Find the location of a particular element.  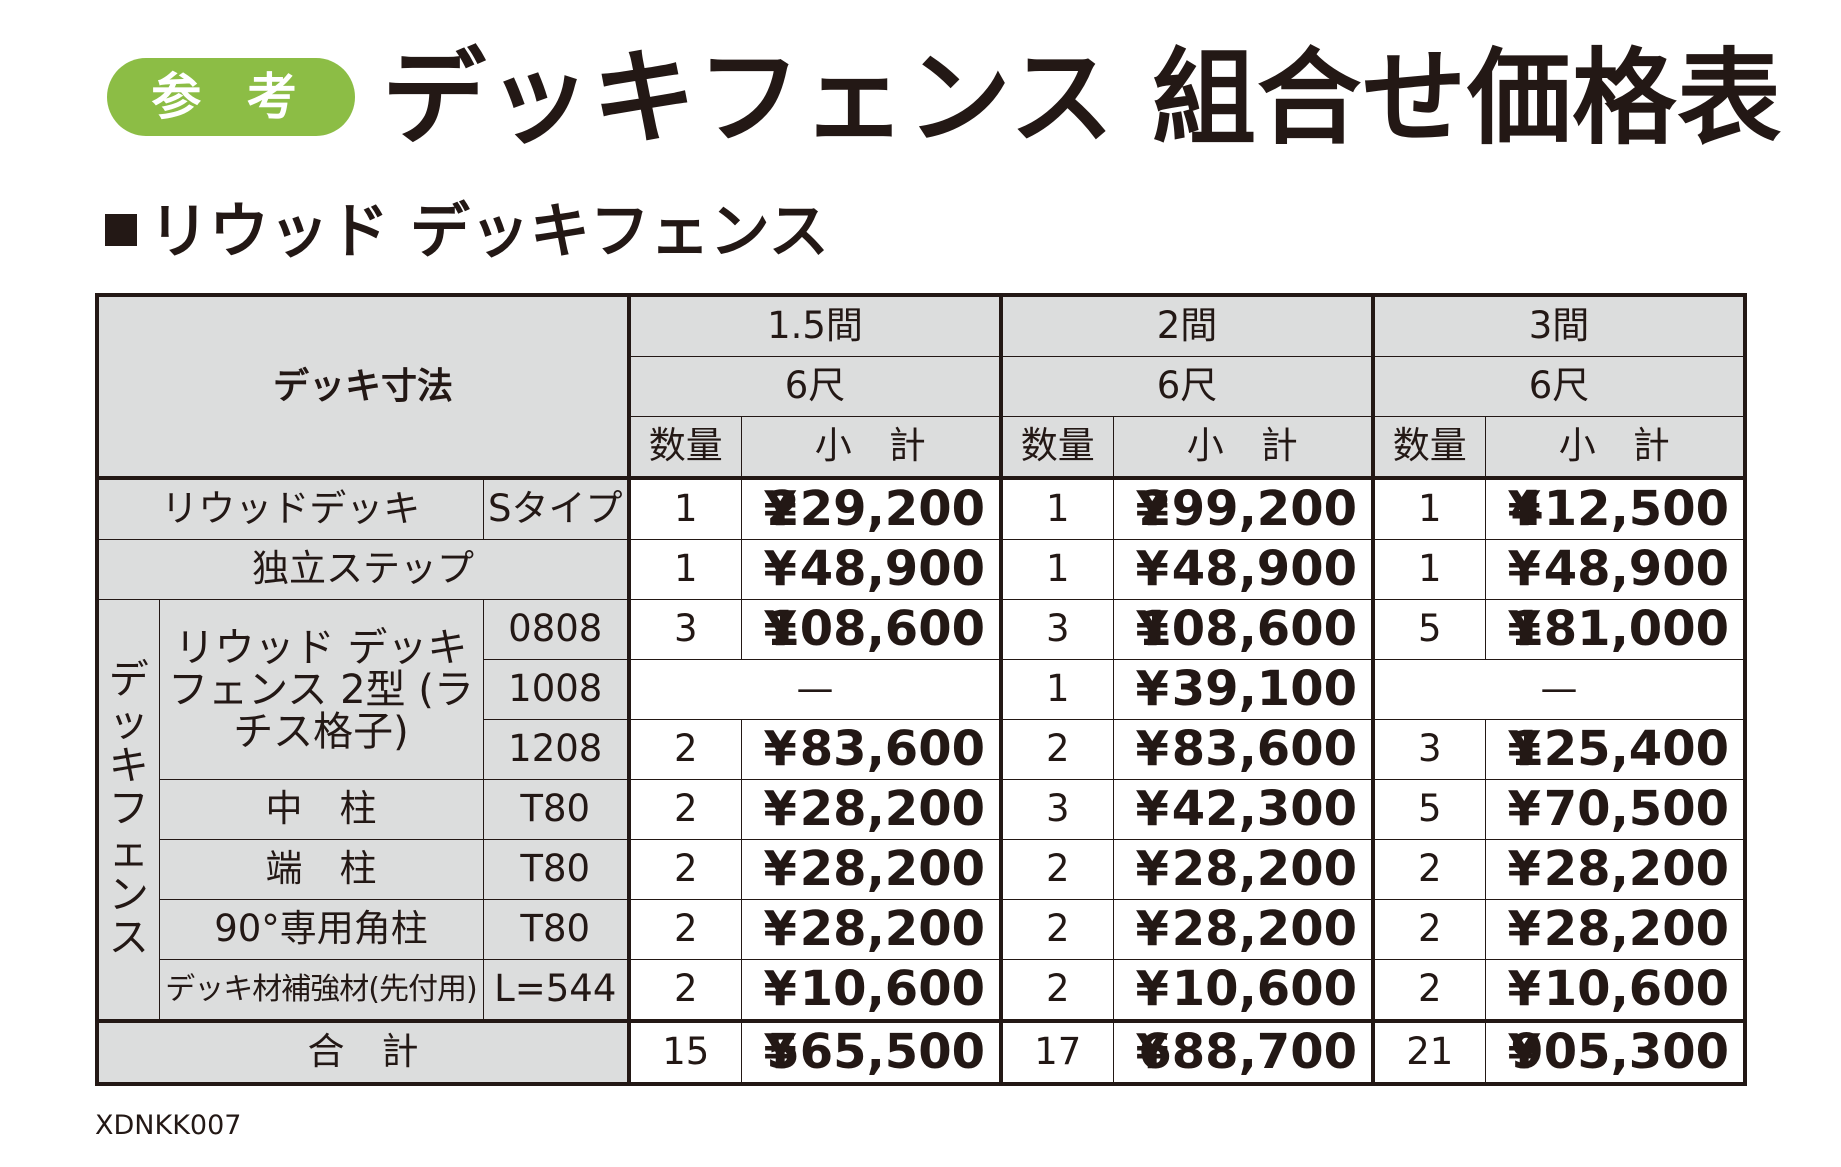

price-cell: ¥42,300 is located at coordinates (1243, 809).